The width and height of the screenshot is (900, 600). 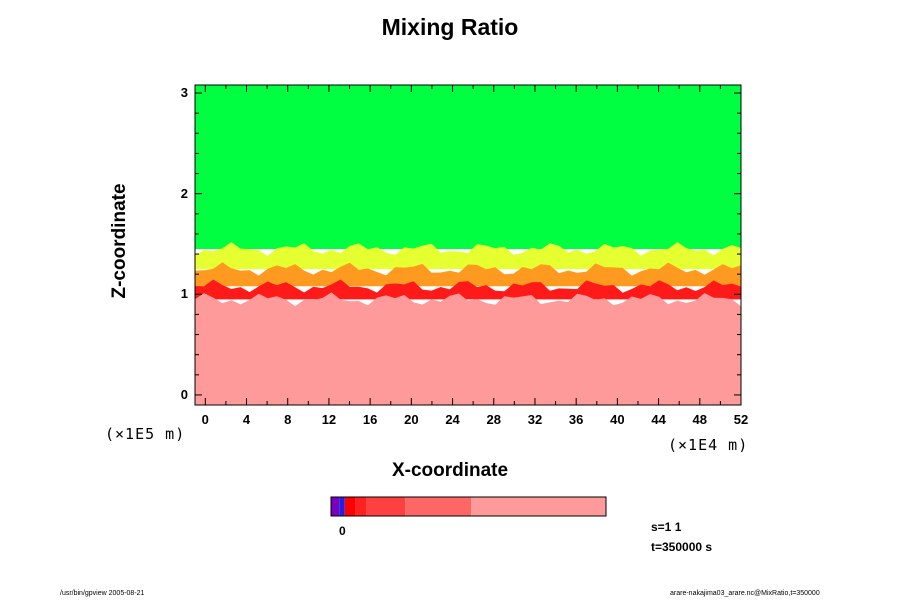 I want to click on x-tick-label: 44, so click(x=658, y=419).